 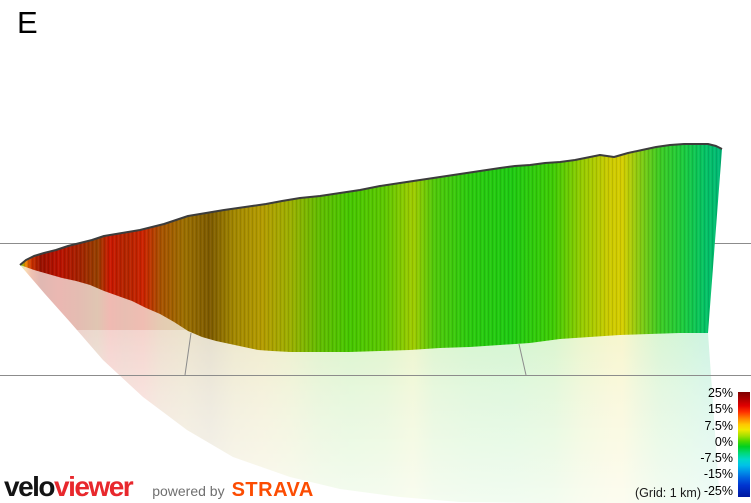 I want to click on legend-label: -25%, so click(x=718, y=490).